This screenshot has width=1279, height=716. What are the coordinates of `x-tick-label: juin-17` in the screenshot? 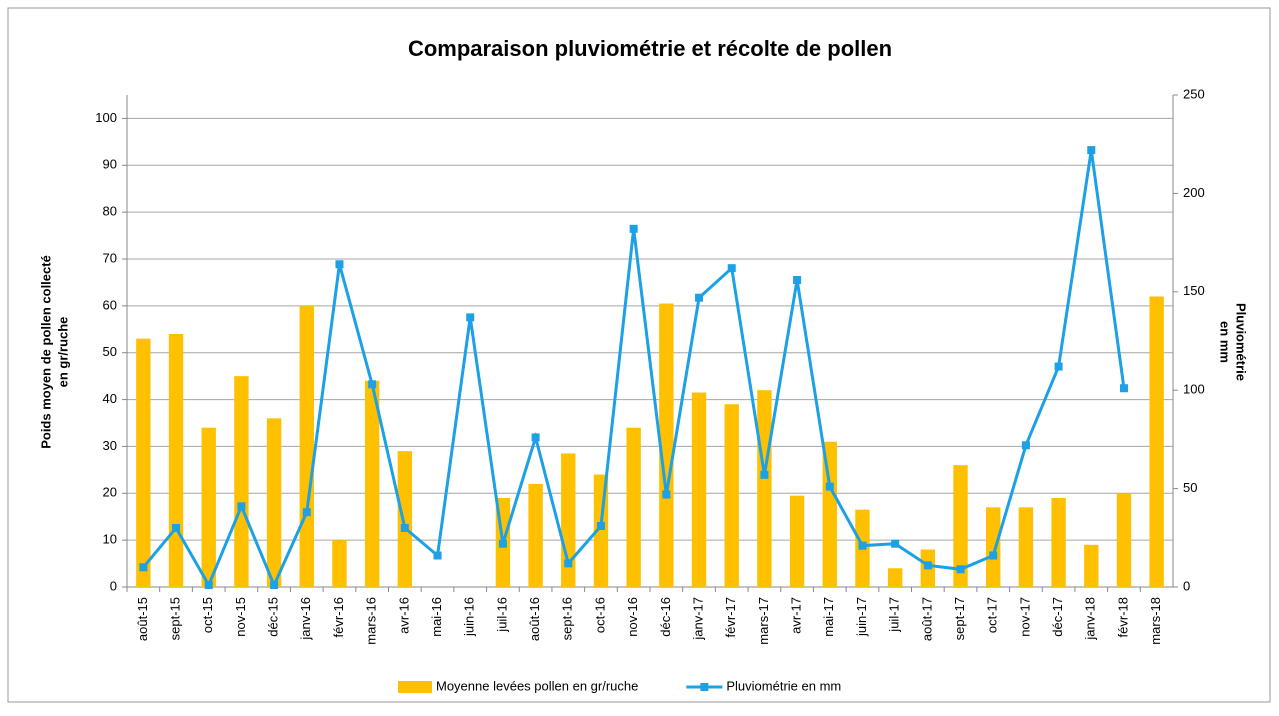 It's located at (861, 617).